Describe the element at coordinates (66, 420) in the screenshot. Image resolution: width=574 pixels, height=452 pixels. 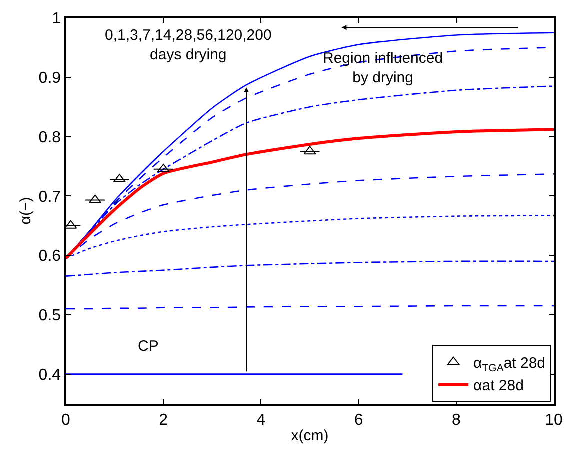
I see `x-tick-label: 0` at that location.